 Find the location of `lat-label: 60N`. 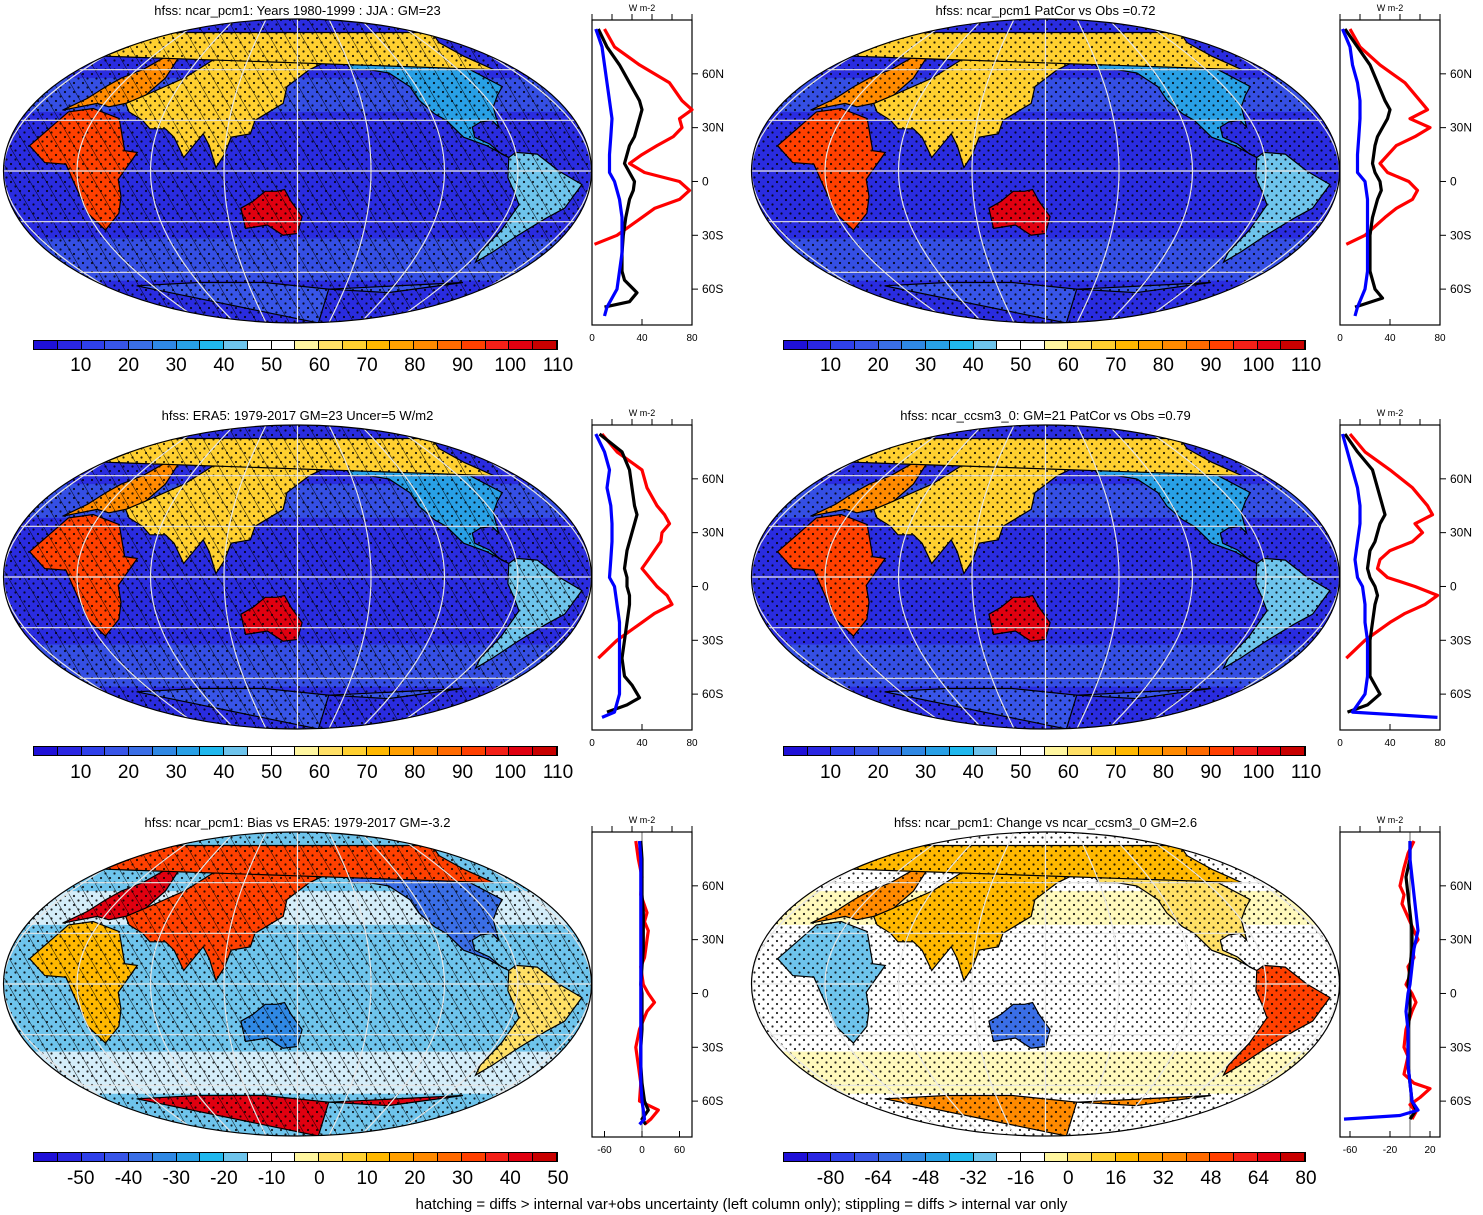

lat-label: 60N is located at coordinates (713, 479).